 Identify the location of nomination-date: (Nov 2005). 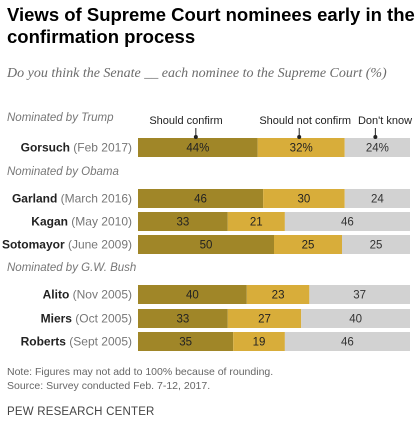
(102, 295).